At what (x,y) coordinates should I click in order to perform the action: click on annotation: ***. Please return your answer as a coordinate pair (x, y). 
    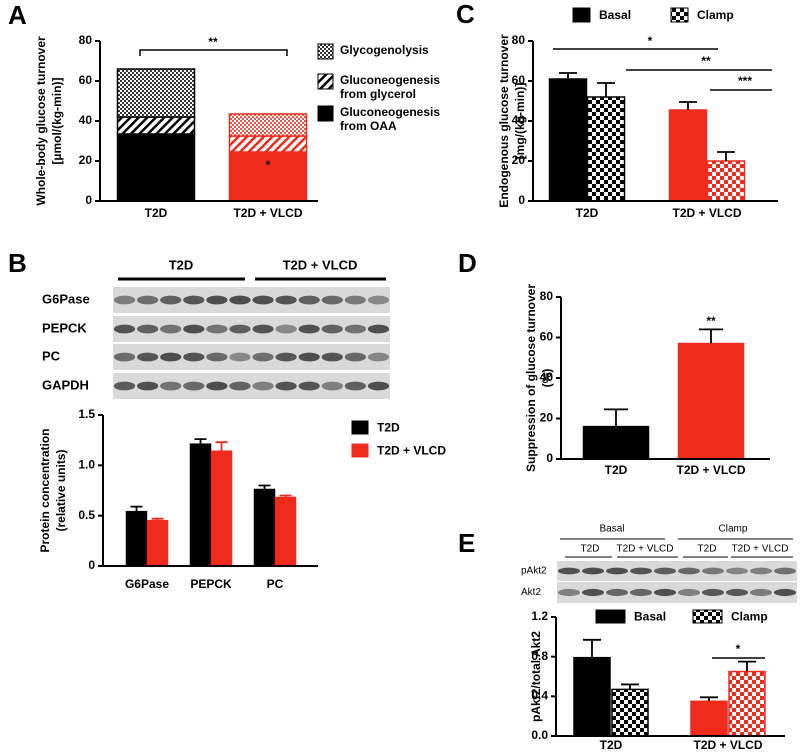
    Looking at the image, I should click on (745, 81).